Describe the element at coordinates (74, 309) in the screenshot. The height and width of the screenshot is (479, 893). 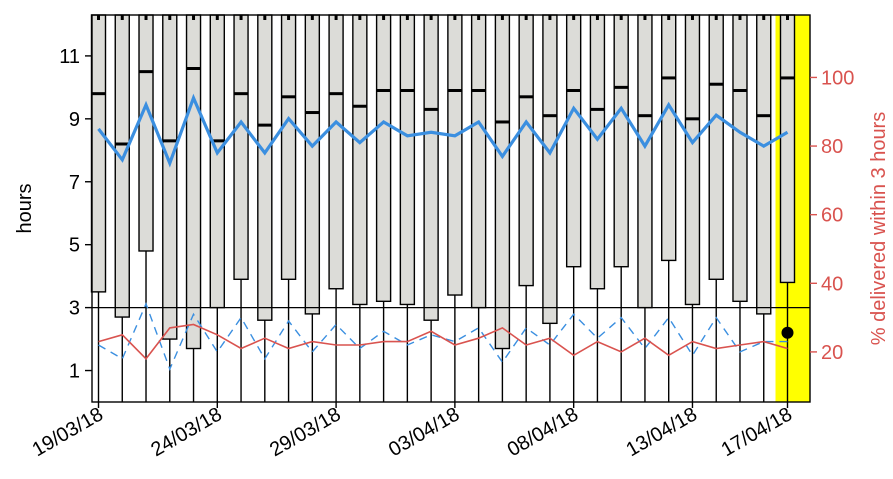
I see `left-tick-label: 3` at that location.